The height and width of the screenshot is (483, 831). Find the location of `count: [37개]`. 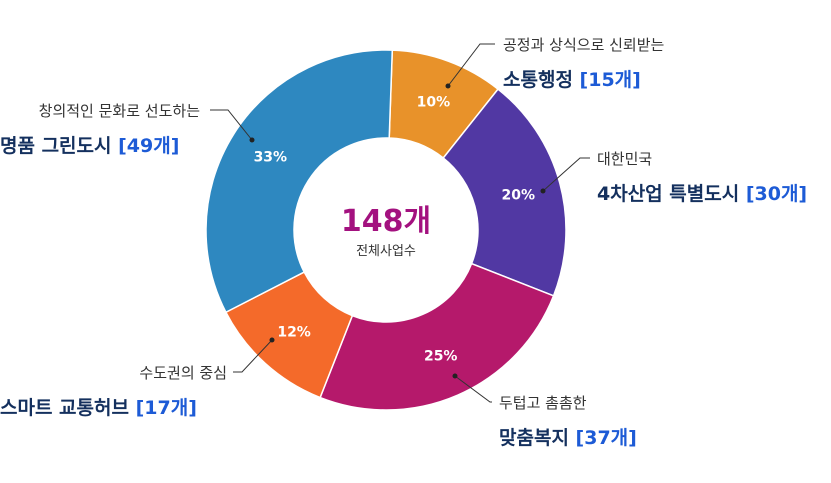

count: [37개] is located at coordinates (606, 438).